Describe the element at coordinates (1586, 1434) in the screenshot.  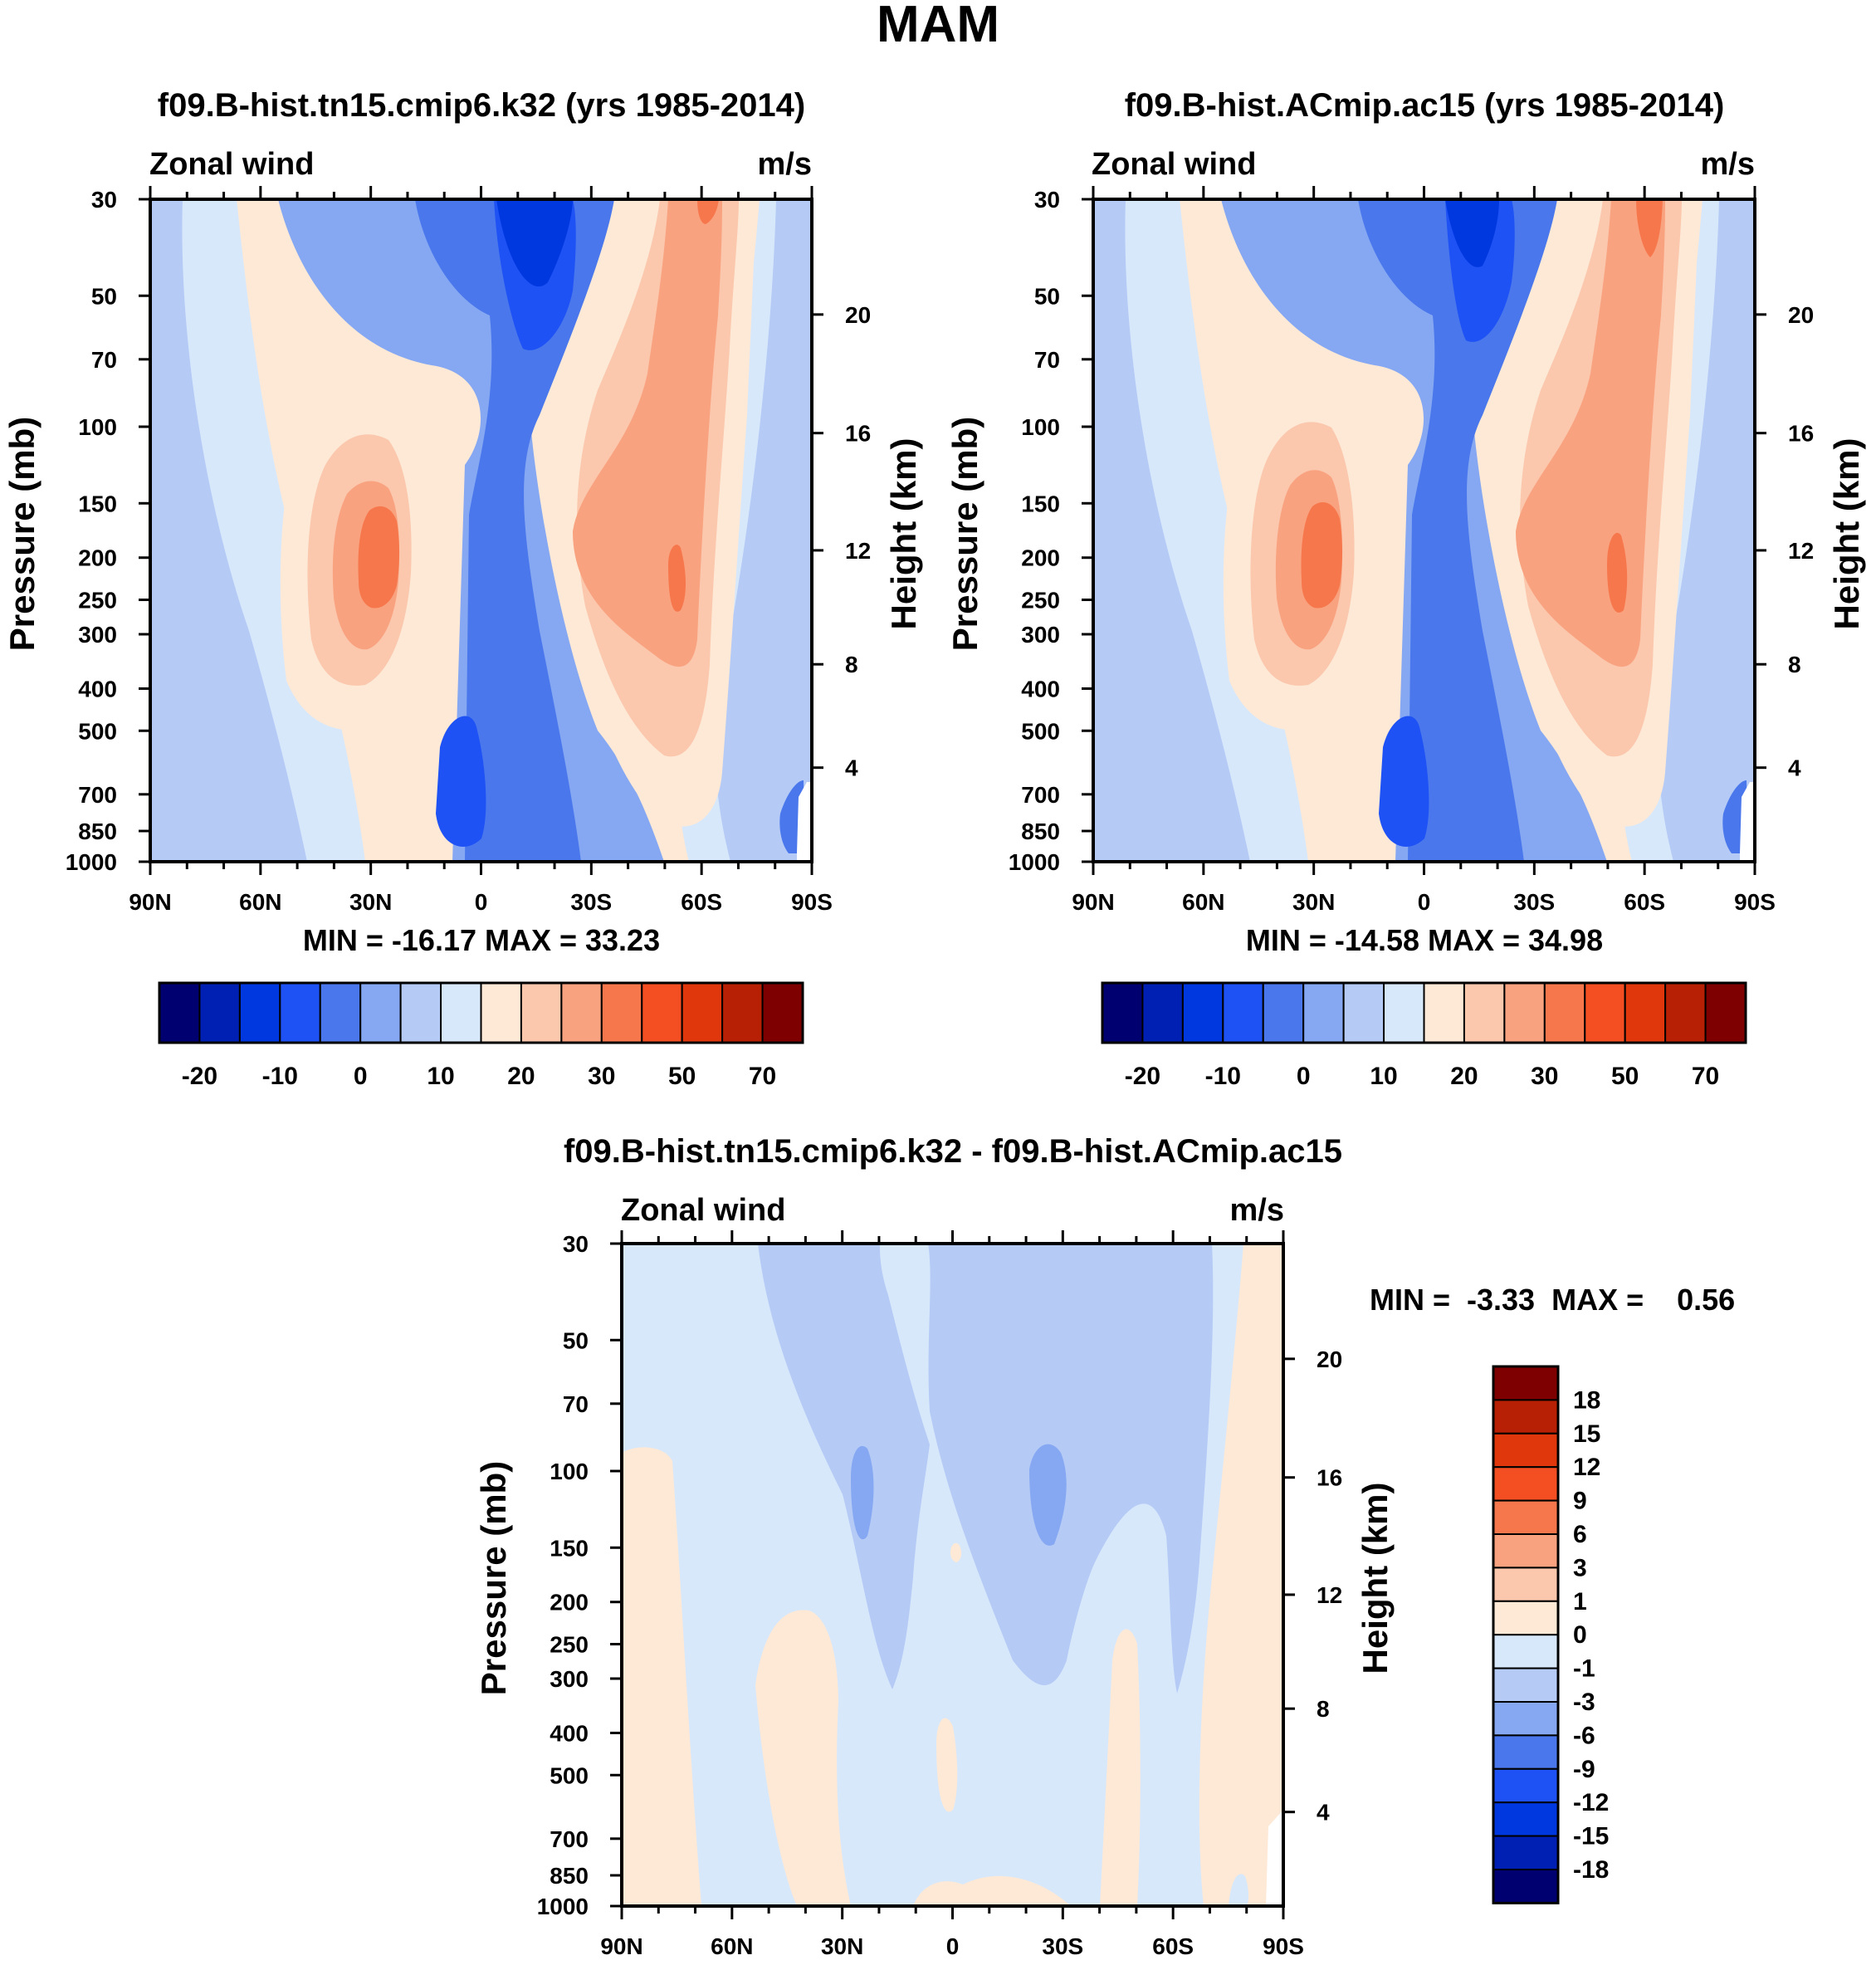
I see `colorbar-label: 15` at that location.